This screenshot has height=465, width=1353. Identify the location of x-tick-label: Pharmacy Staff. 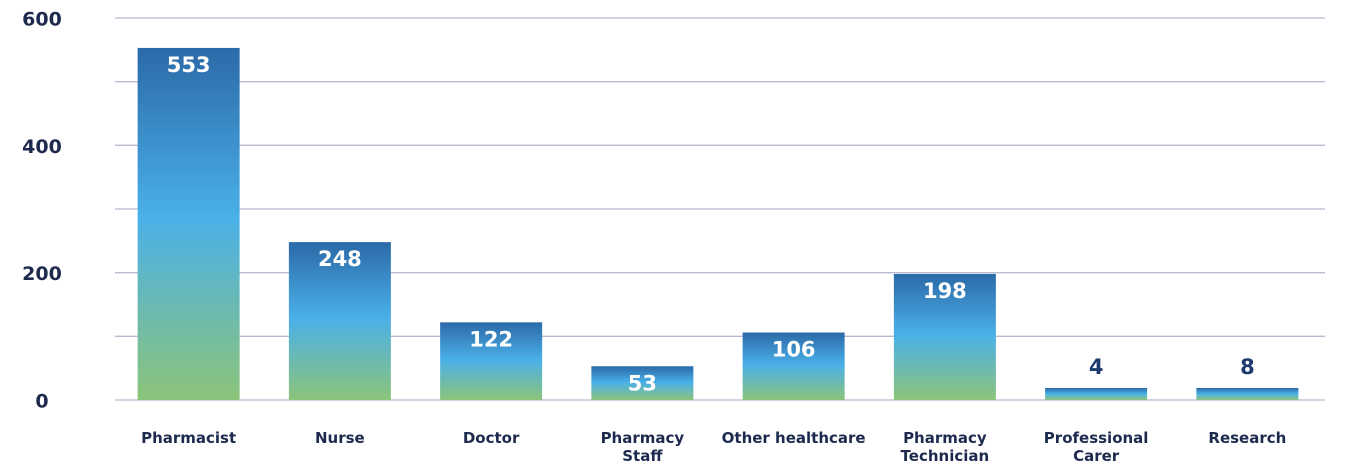
(643, 447).